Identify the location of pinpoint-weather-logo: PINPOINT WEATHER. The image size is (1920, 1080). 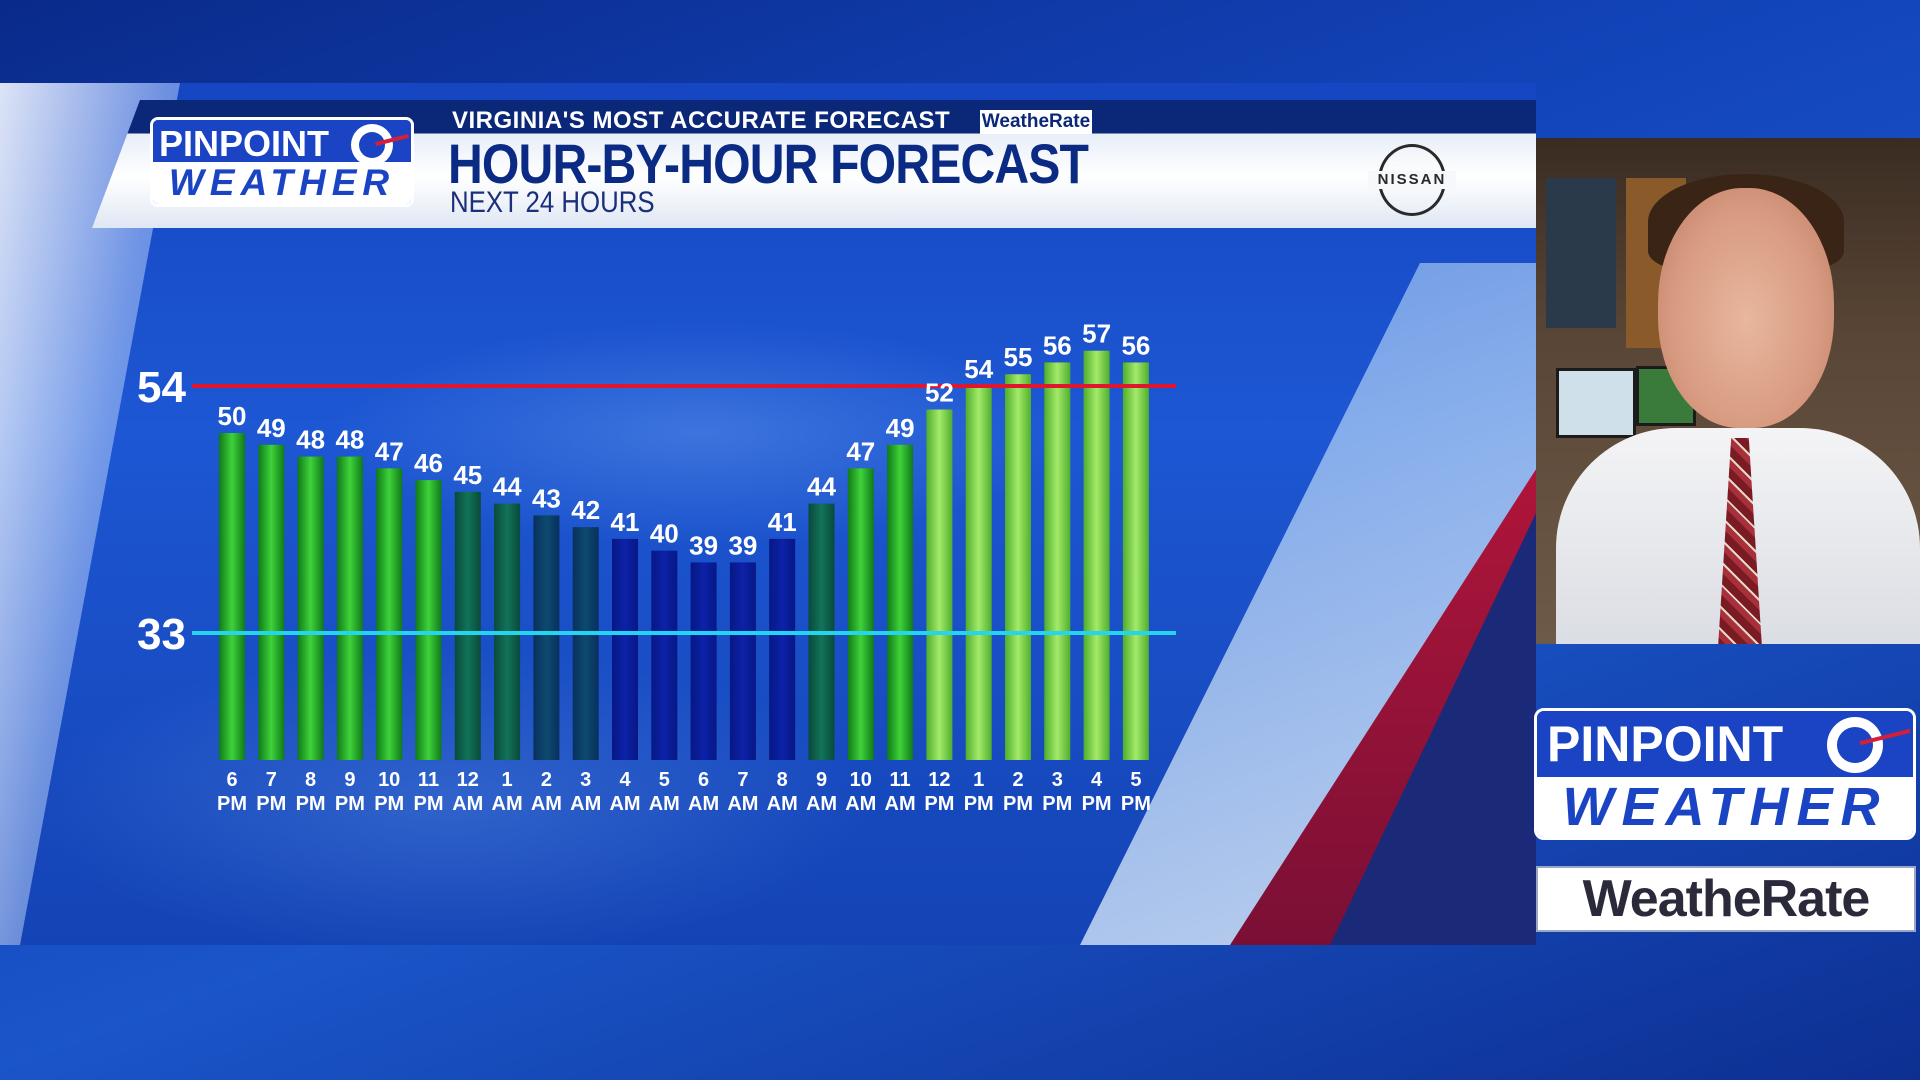
(282, 162).